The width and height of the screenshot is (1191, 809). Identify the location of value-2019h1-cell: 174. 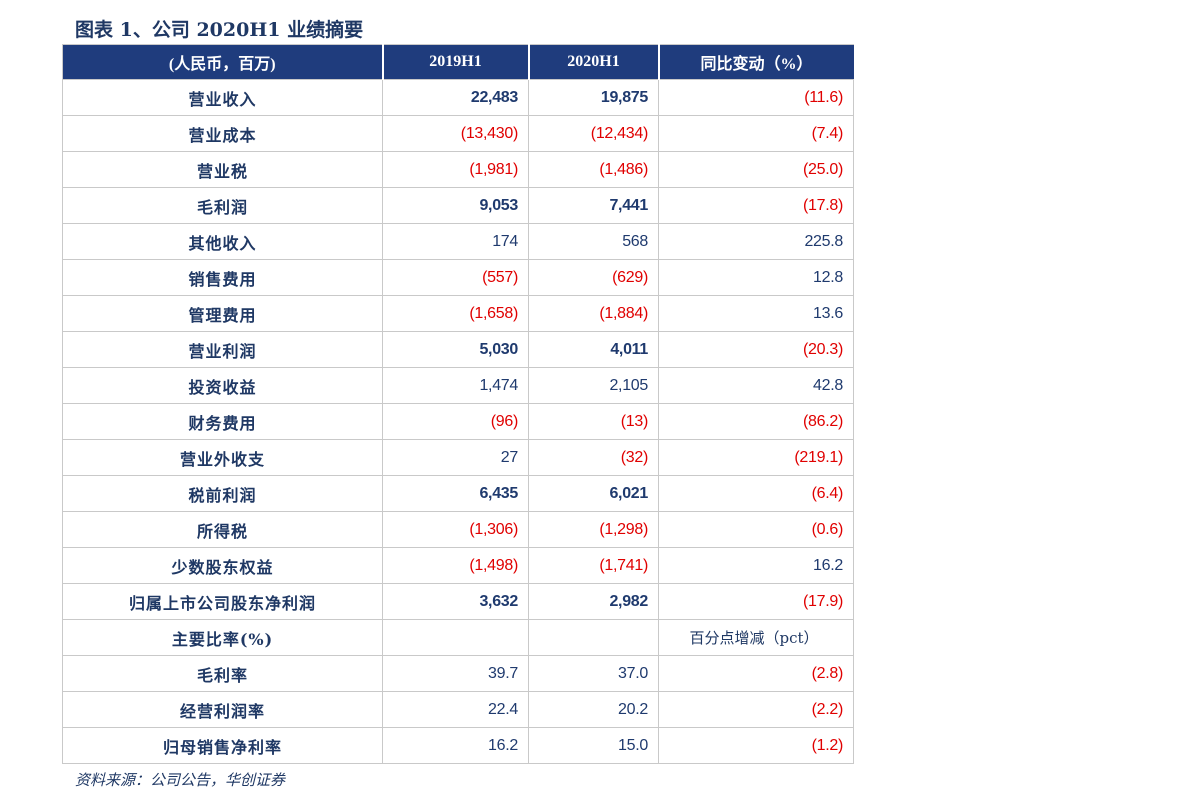
(455, 241).